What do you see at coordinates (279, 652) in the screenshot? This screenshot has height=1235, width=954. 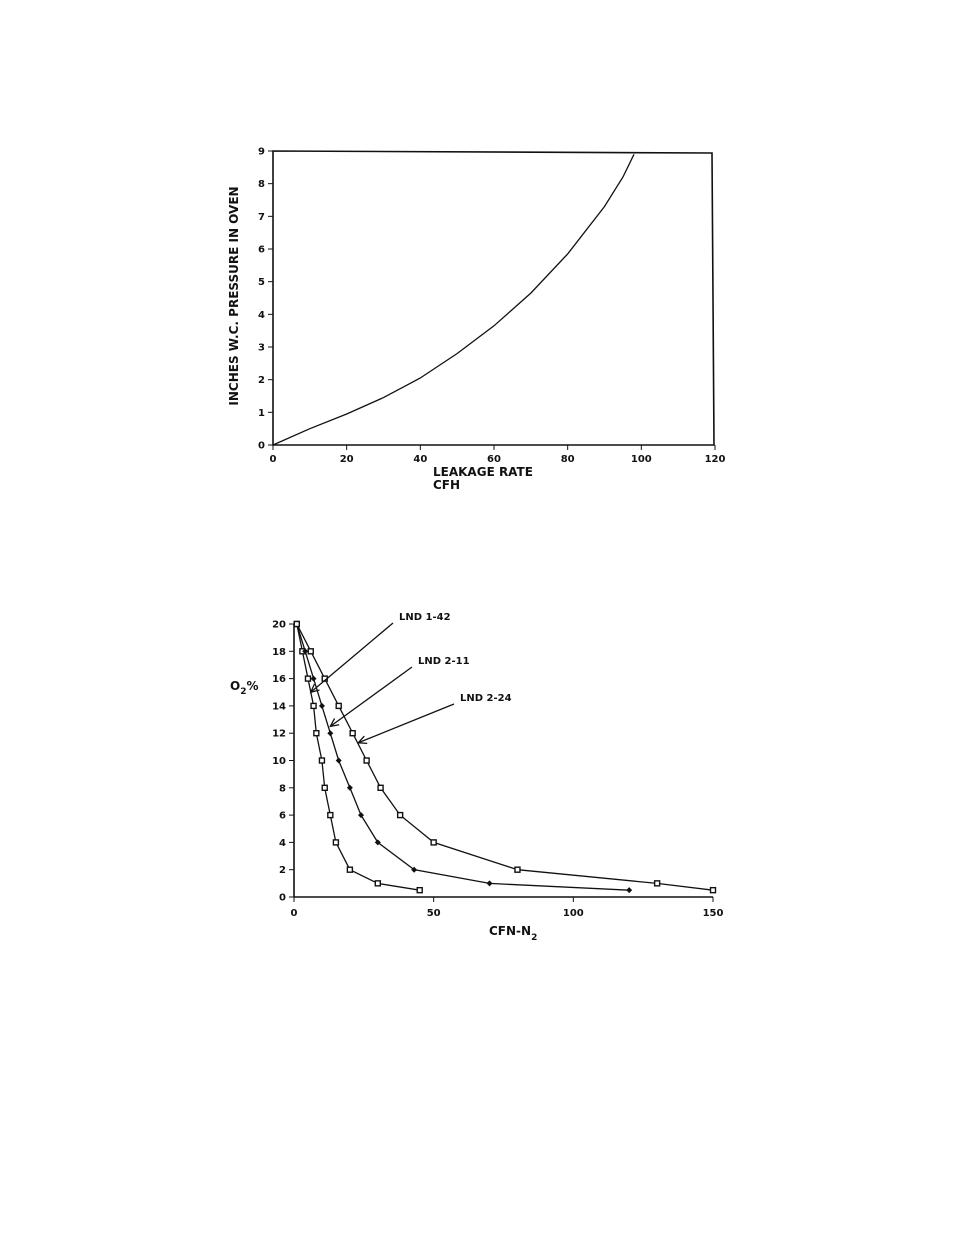 I see `chart2-y-tick-label: 18` at bounding box center [279, 652].